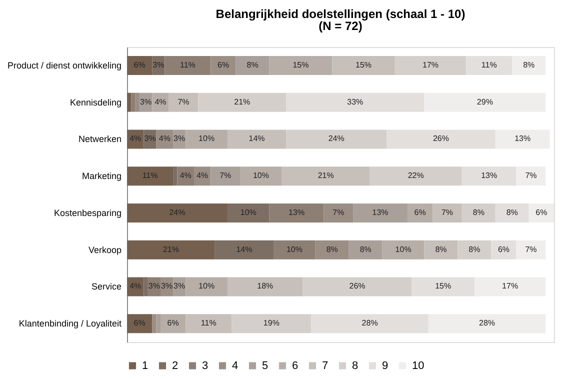 The height and width of the screenshot is (379, 568). What do you see at coordinates (88, 213) in the screenshot?
I see `y-tick-label: Kostenbesparing` at bounding box center [88, 213].